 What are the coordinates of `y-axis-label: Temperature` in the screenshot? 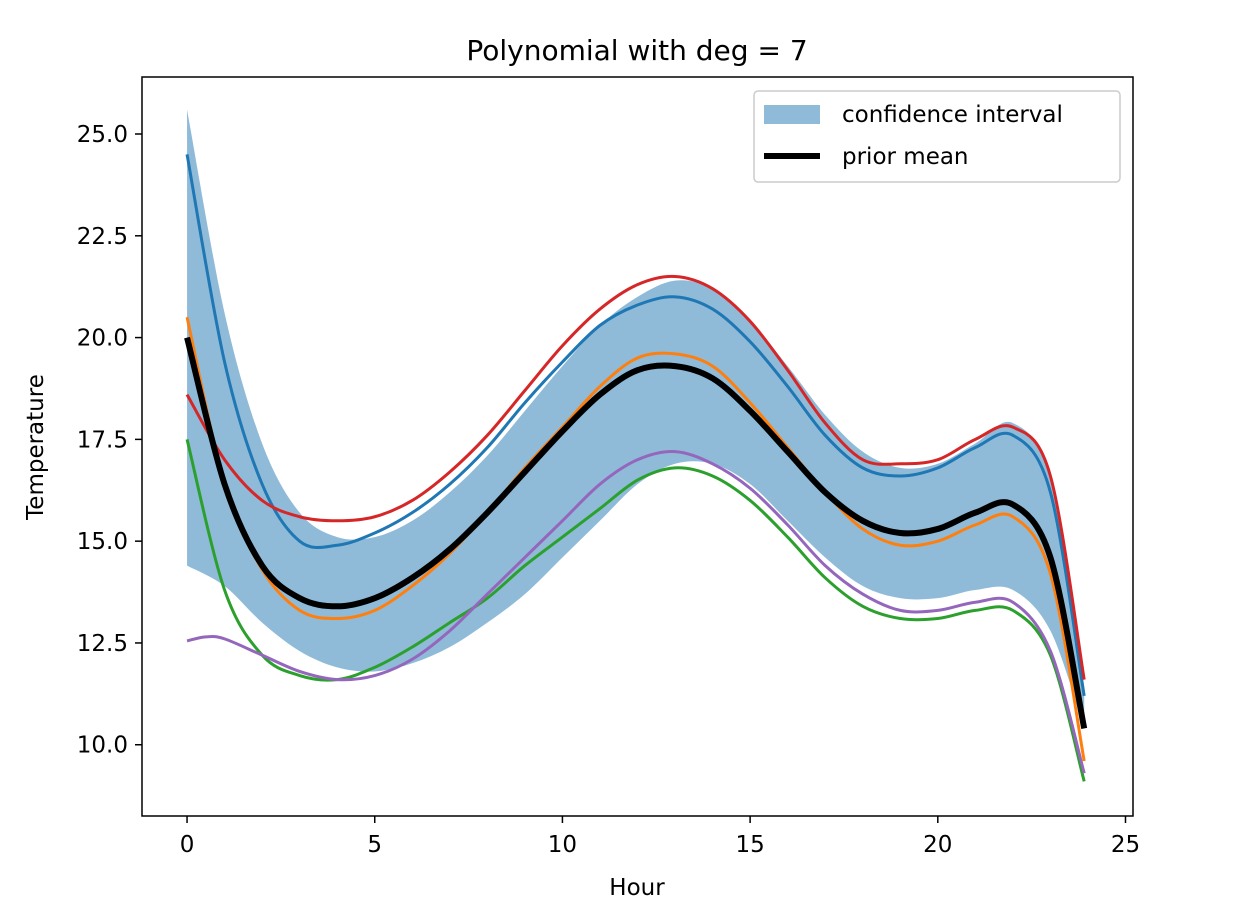 It's located at (36, 447).